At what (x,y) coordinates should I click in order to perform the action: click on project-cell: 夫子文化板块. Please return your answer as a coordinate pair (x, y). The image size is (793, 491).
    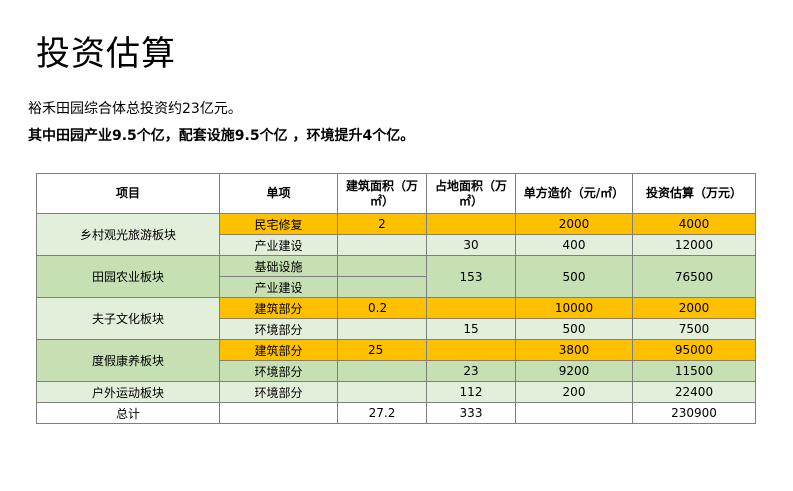
    Looking at the image, I should click on (128, 318).